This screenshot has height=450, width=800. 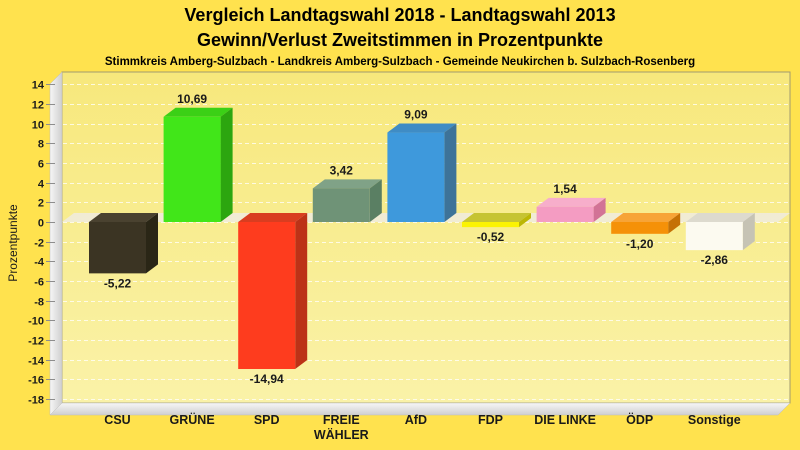 What do you see at coordinates (571, 202) in the screenshot?
I see `bar-die-linke-top-face` at bounding box center [571, 202].